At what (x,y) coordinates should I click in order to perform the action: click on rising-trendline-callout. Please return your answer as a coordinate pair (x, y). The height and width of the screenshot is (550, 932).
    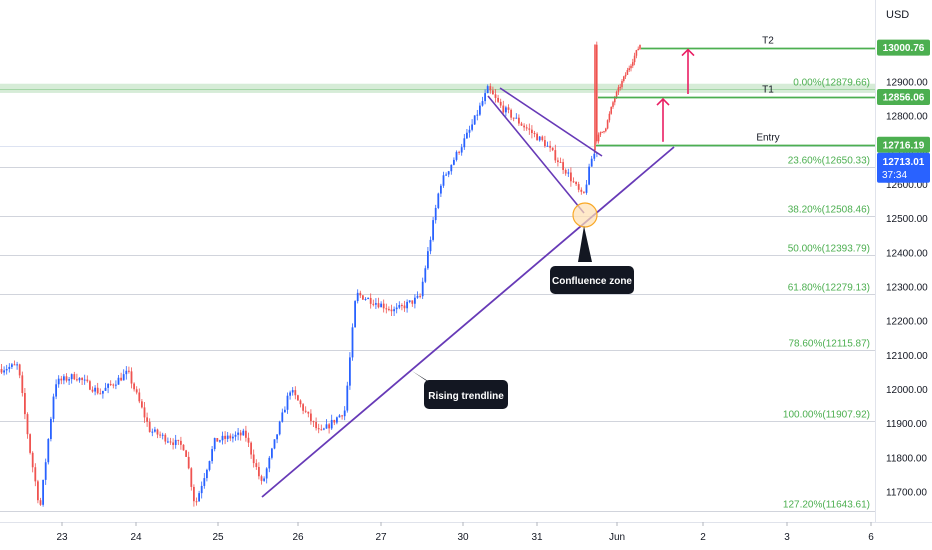
    Looking at the image, I should click on (466, 394).